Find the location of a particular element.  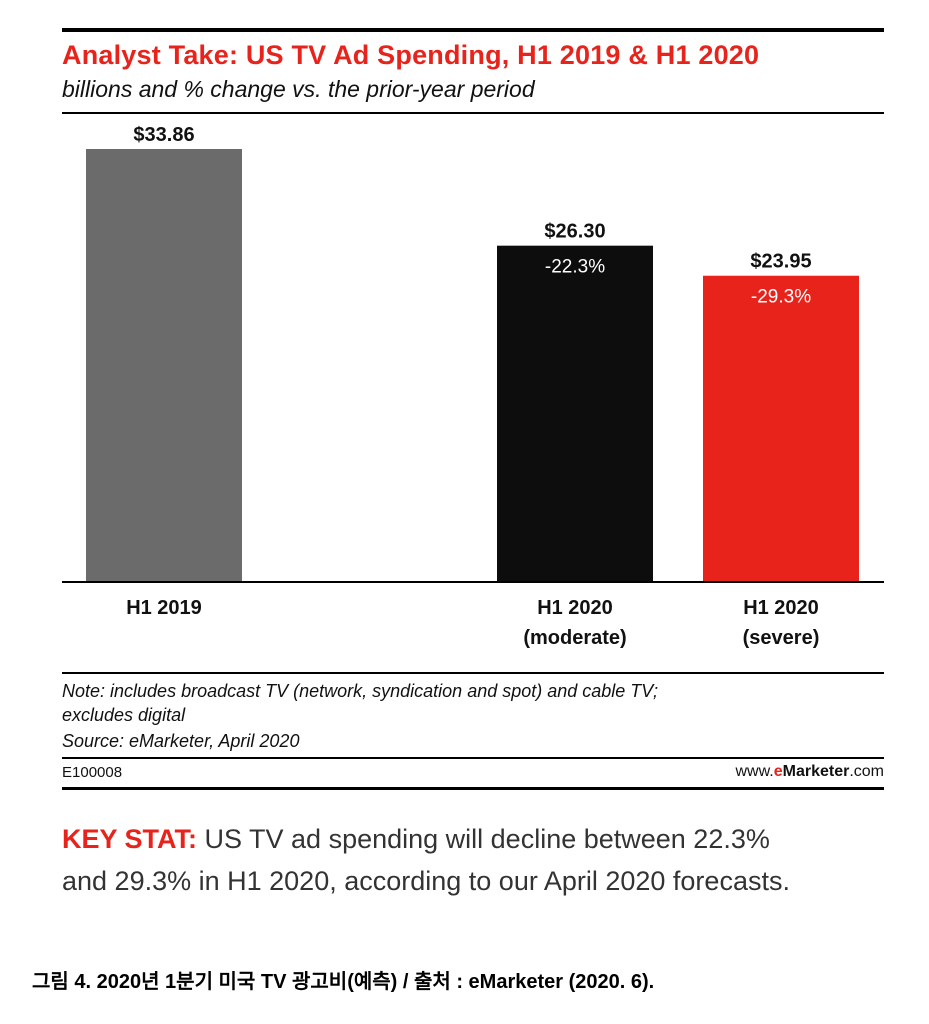

source-rule is located at coordinates (473, 758).